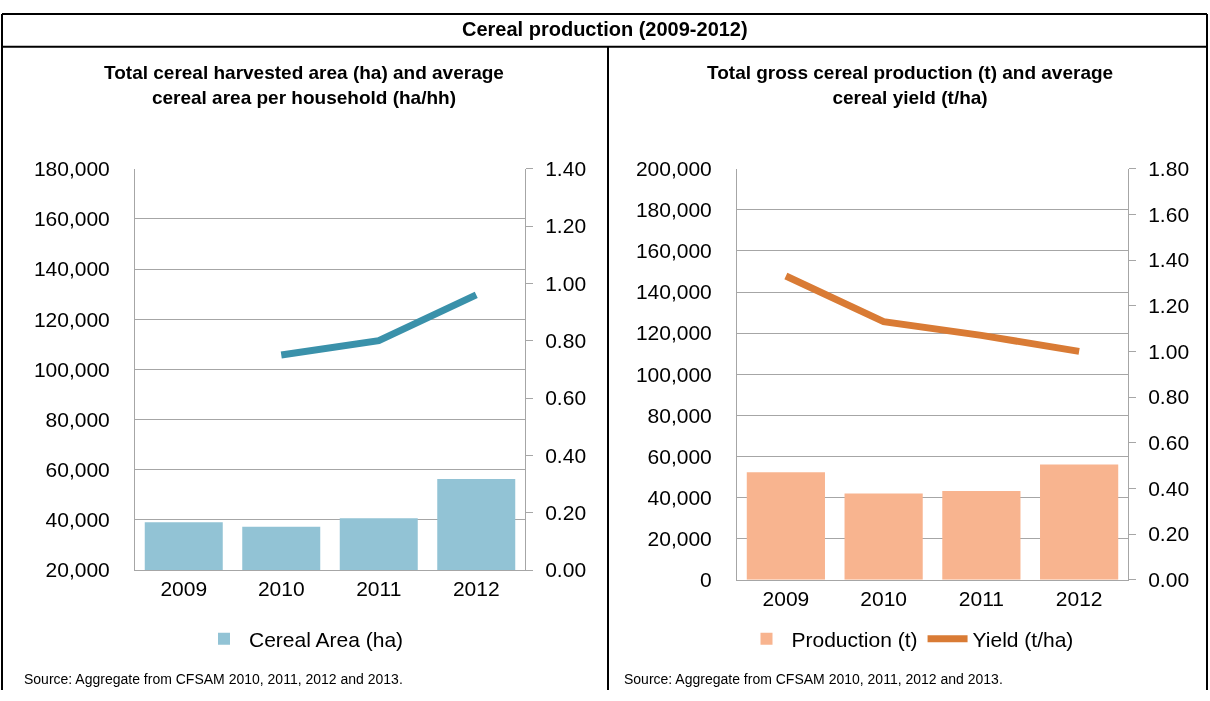 The height and width of the screenshot is (701, 1210). Describe the element at coordinates (1169, 214) in the screenshot. I see `y2-tick-label: 1.60` at that location.